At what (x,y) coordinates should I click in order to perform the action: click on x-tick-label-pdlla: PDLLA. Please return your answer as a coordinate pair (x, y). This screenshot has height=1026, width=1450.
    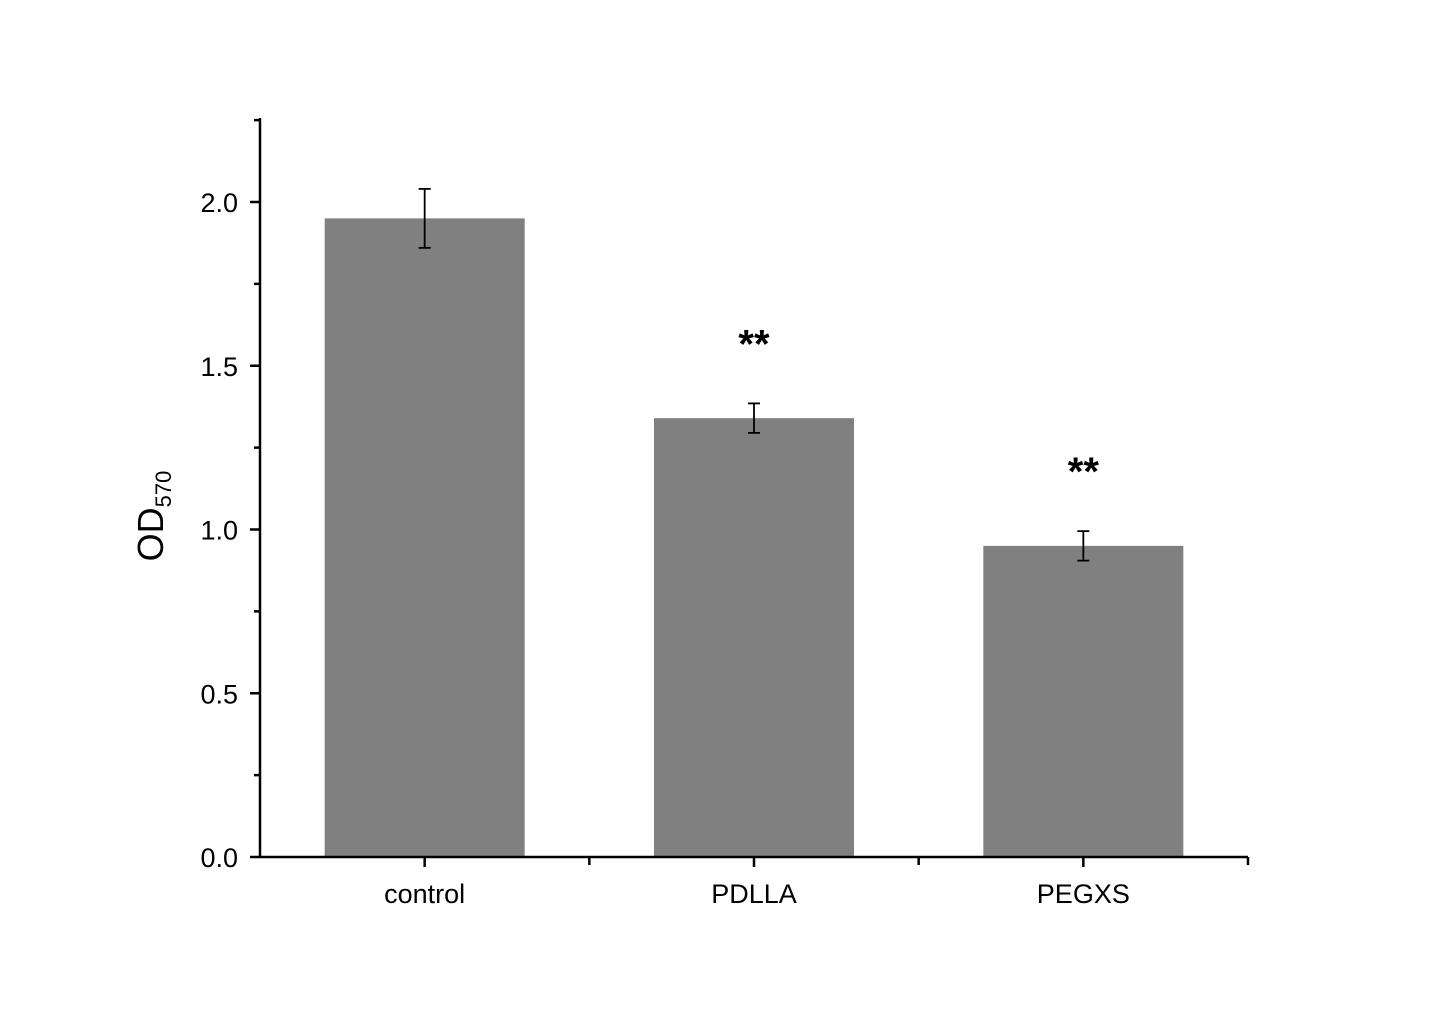
    Looking at the image, I should click on (754, 894).